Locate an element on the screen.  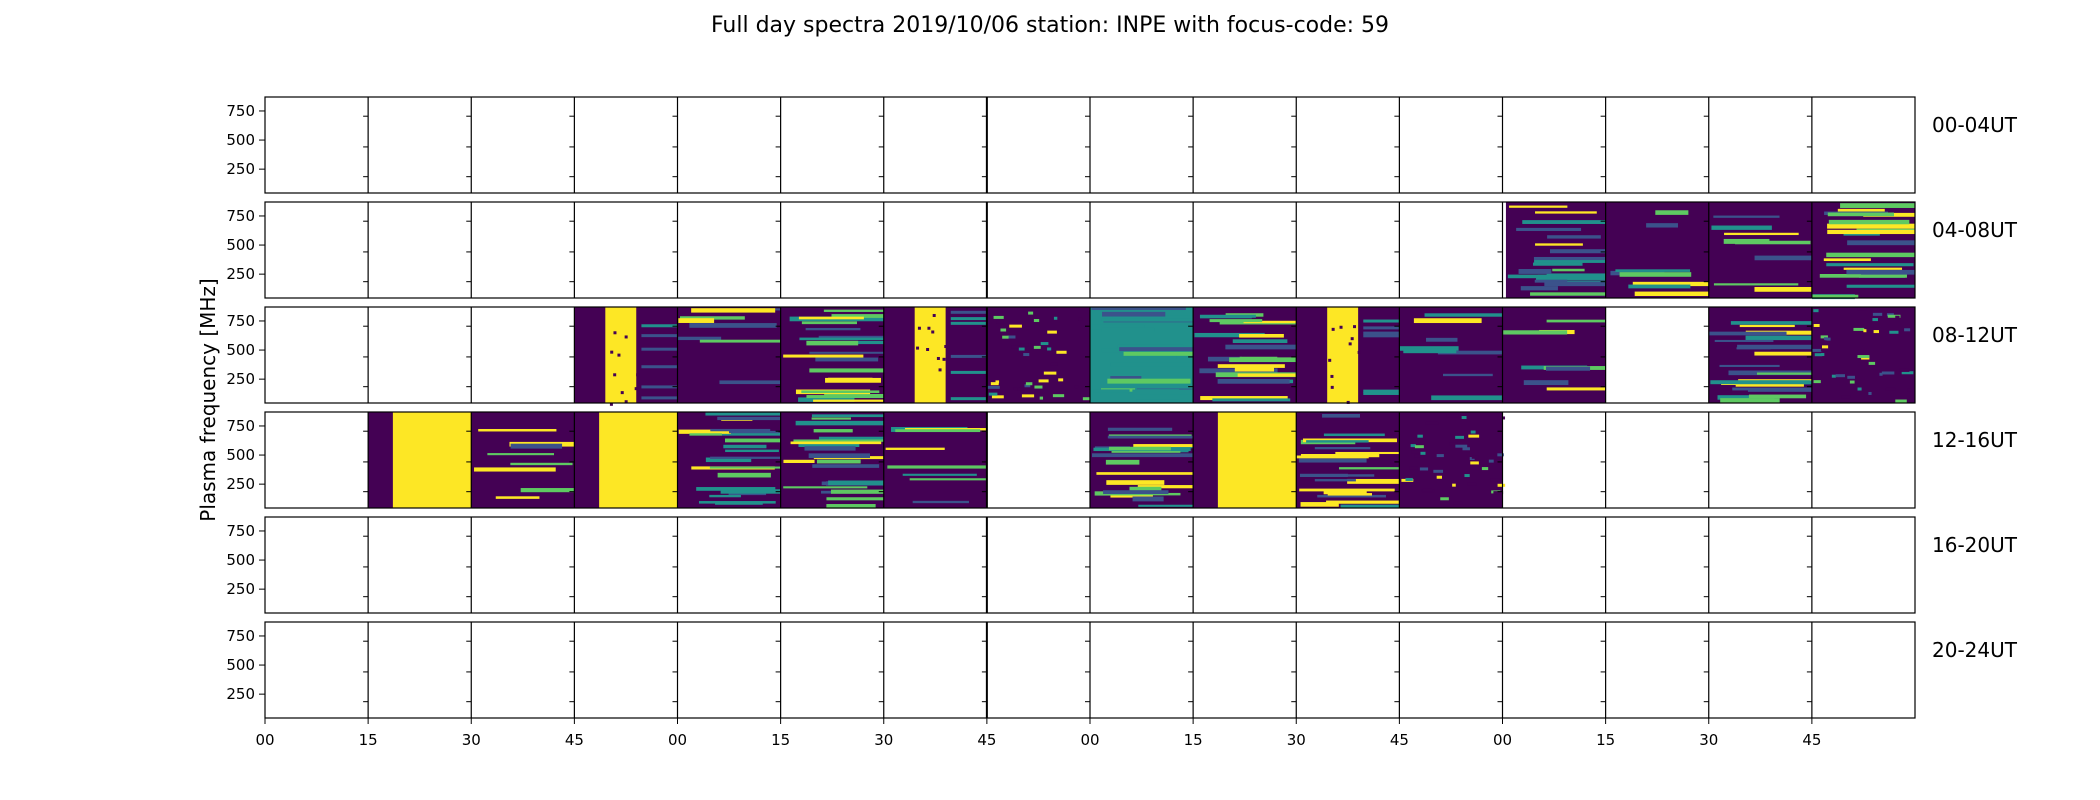
y-tick-label: 500 is located at coordinates (240, 350).